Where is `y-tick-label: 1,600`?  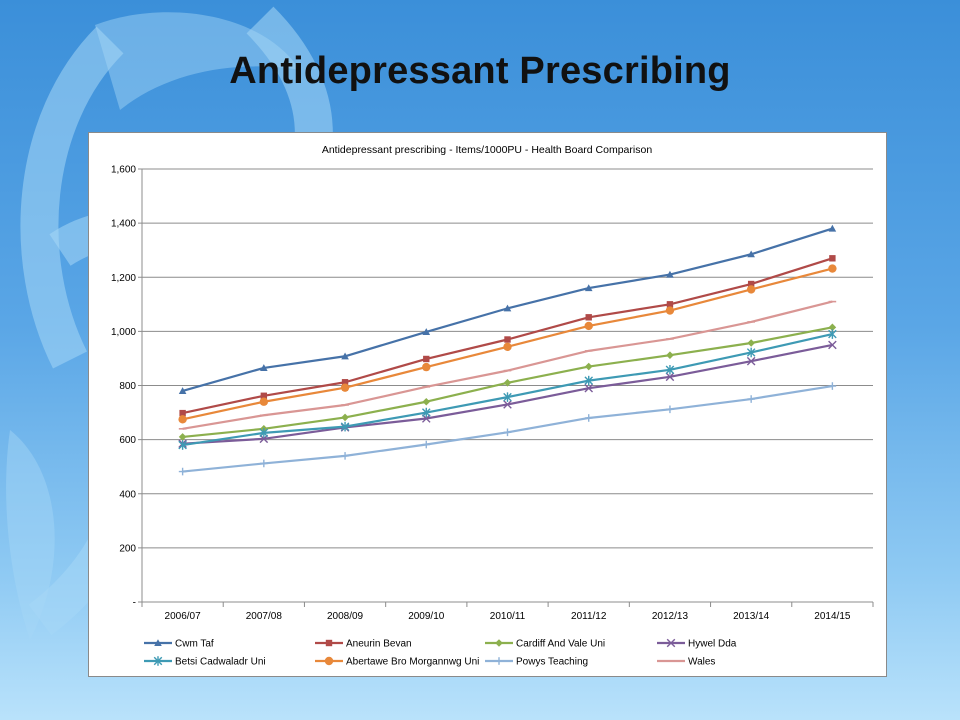
y-tick-label: 1,600 is located at coordinates (123, 170).